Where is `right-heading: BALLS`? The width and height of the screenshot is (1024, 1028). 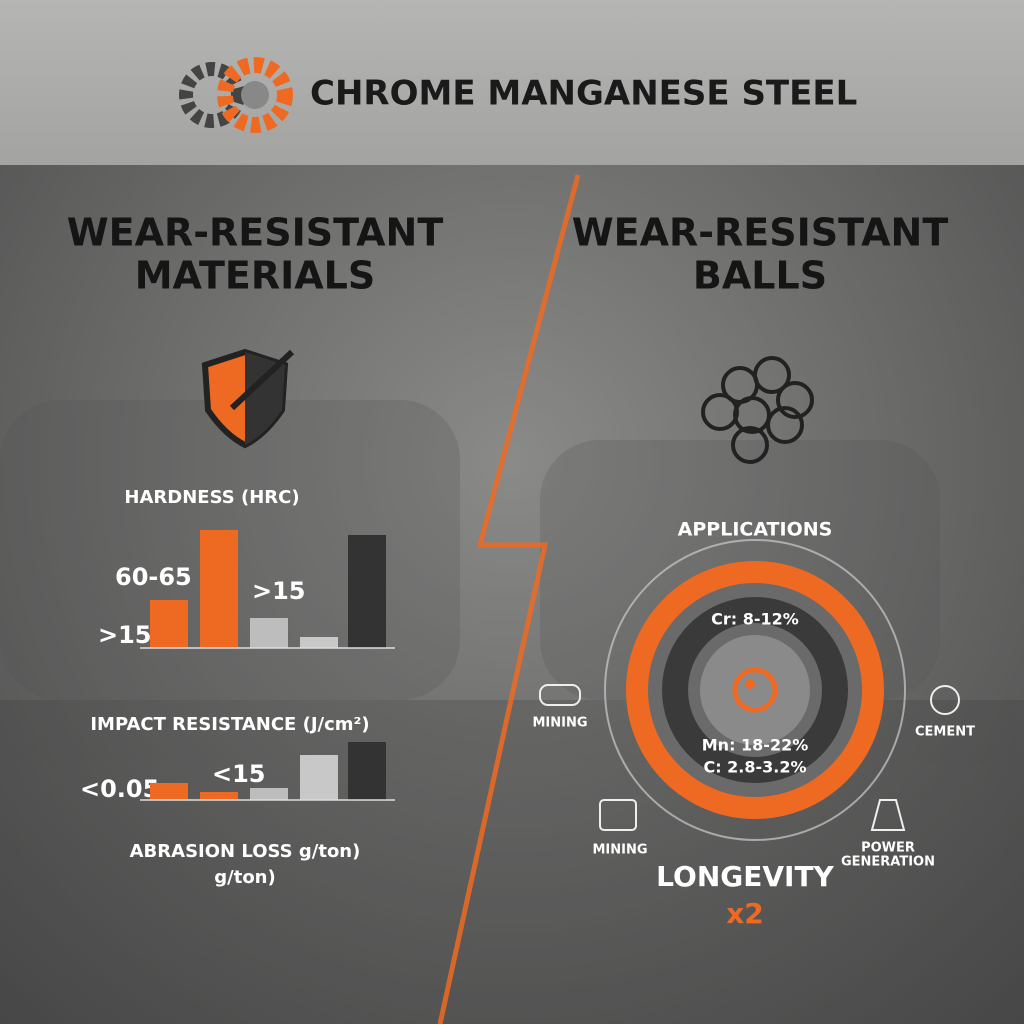 right-heading: BALLS is located at coordinates (760, 276).